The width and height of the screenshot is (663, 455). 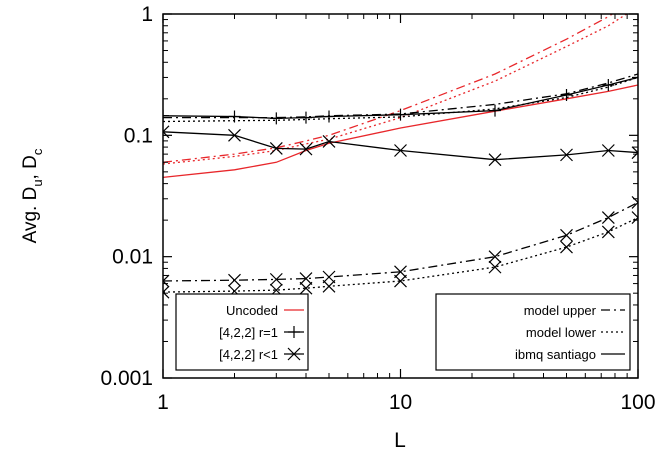 What do you see at coordinates (163, 402) in the screenshot?
I see `x-tick-label-0: 1` at bounding box center [163, 402].